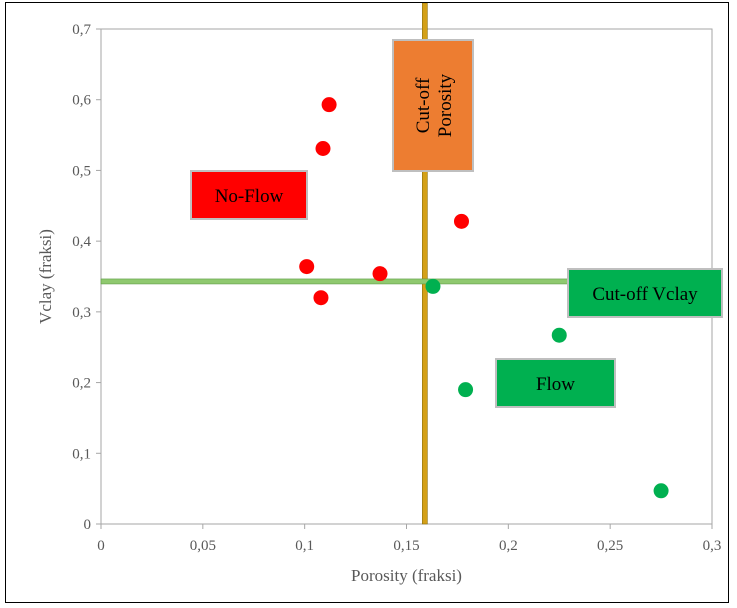 The width and height of the screenshot is (737, 608). I want to click on cutoff-vclay-label-box, so click(645, 293).